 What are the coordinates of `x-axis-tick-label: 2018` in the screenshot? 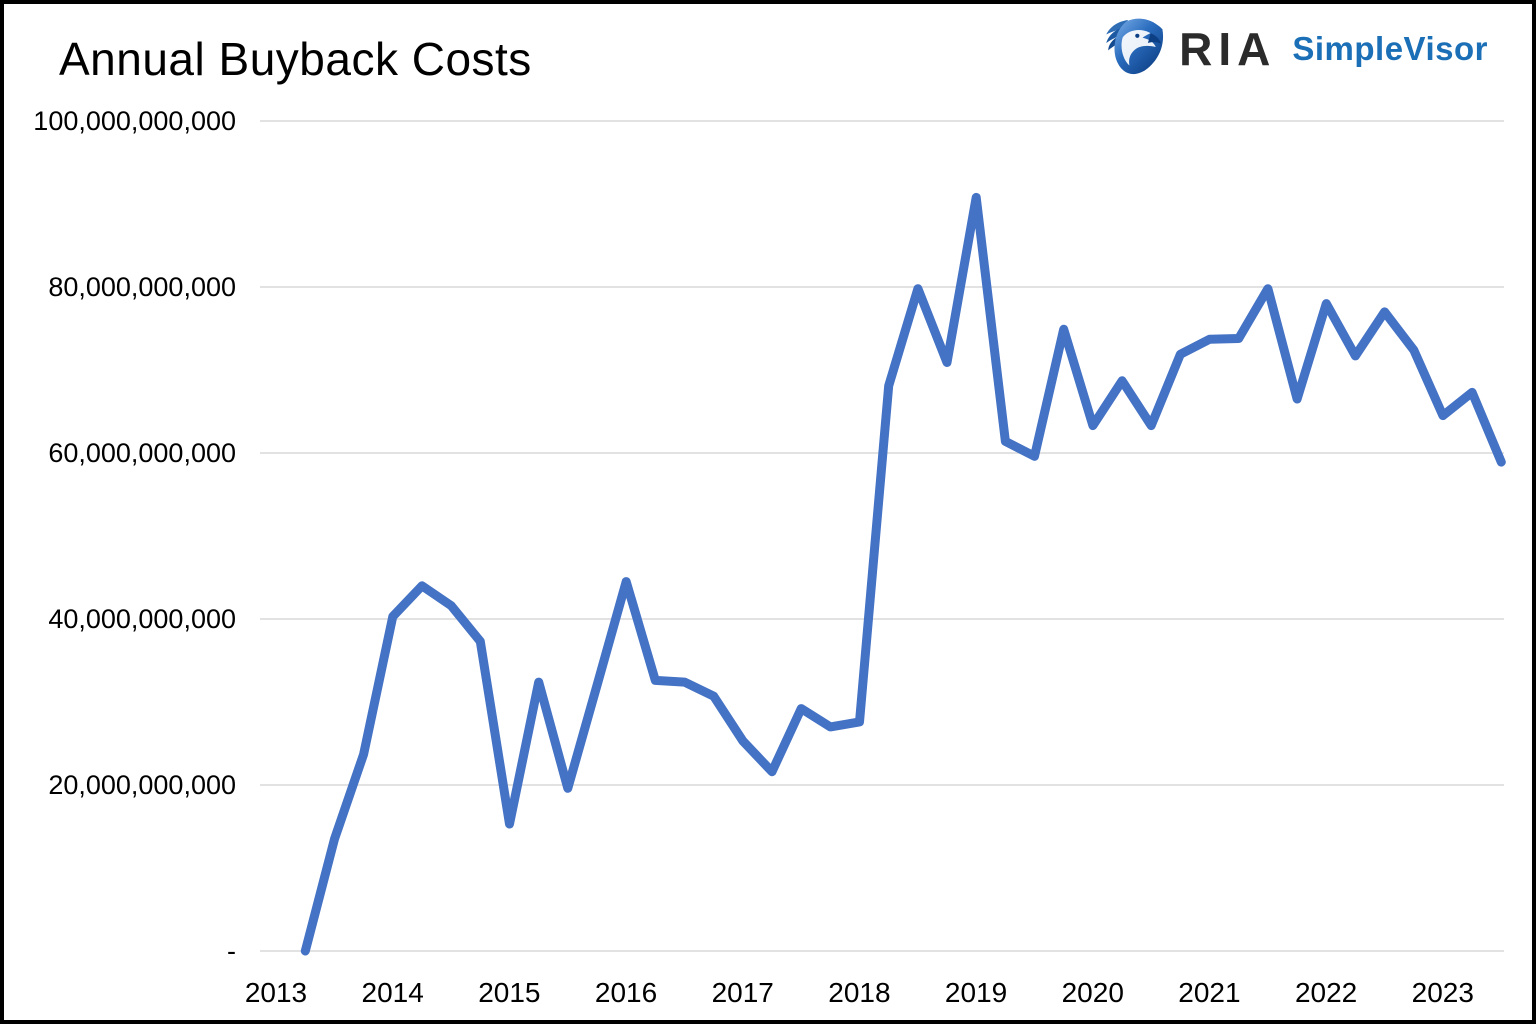 It's located at (859, 992).